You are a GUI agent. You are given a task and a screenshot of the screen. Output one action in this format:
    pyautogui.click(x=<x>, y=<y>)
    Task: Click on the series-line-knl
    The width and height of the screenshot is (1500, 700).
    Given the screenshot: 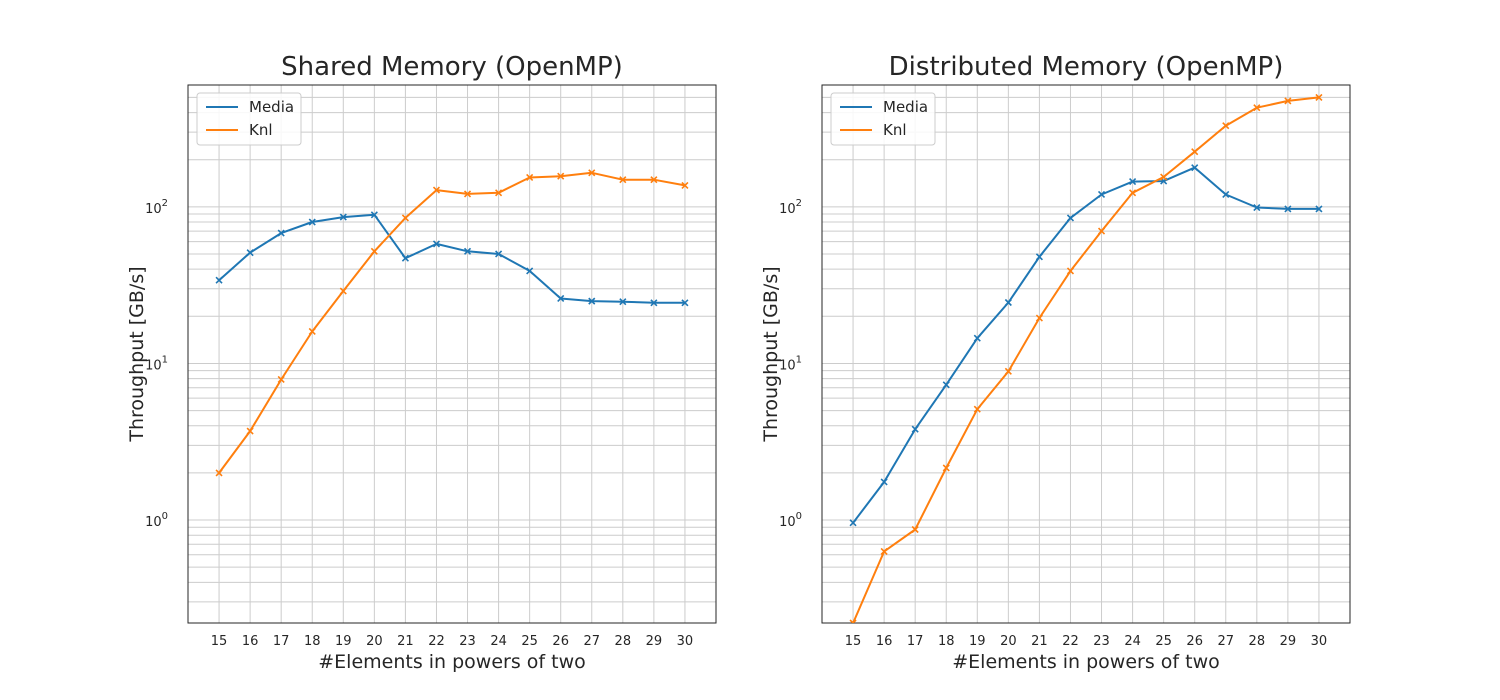 What is the action you would take?
    pyautogui.click(x=452, y=322)
    